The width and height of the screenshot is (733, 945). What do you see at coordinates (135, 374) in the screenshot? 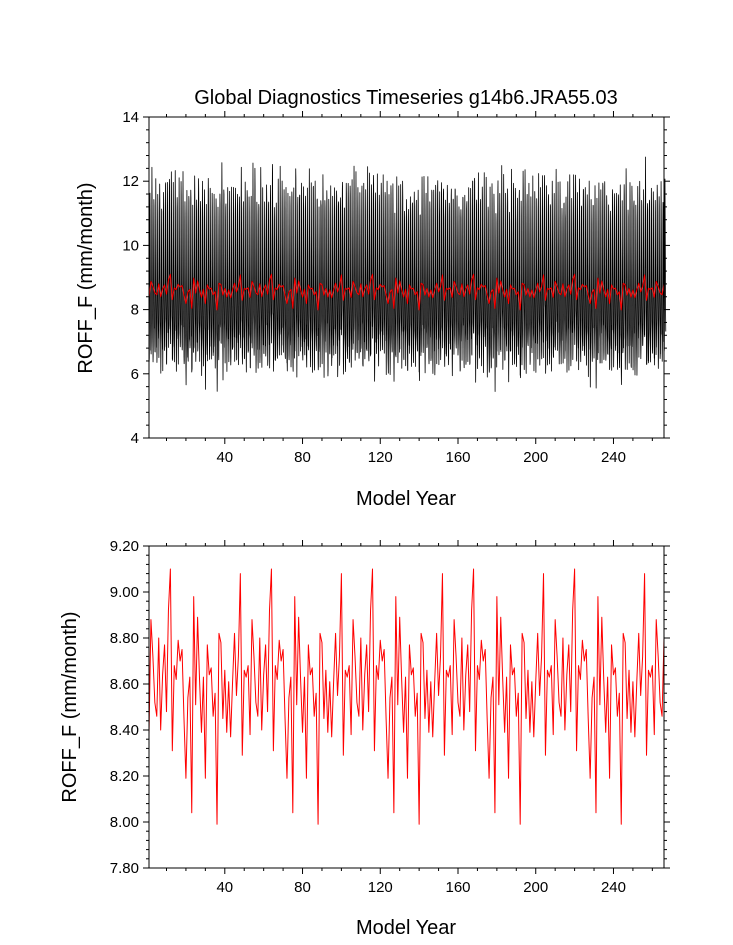
I see `top-y-tick-label: 6` at bounding box center [135, 374].